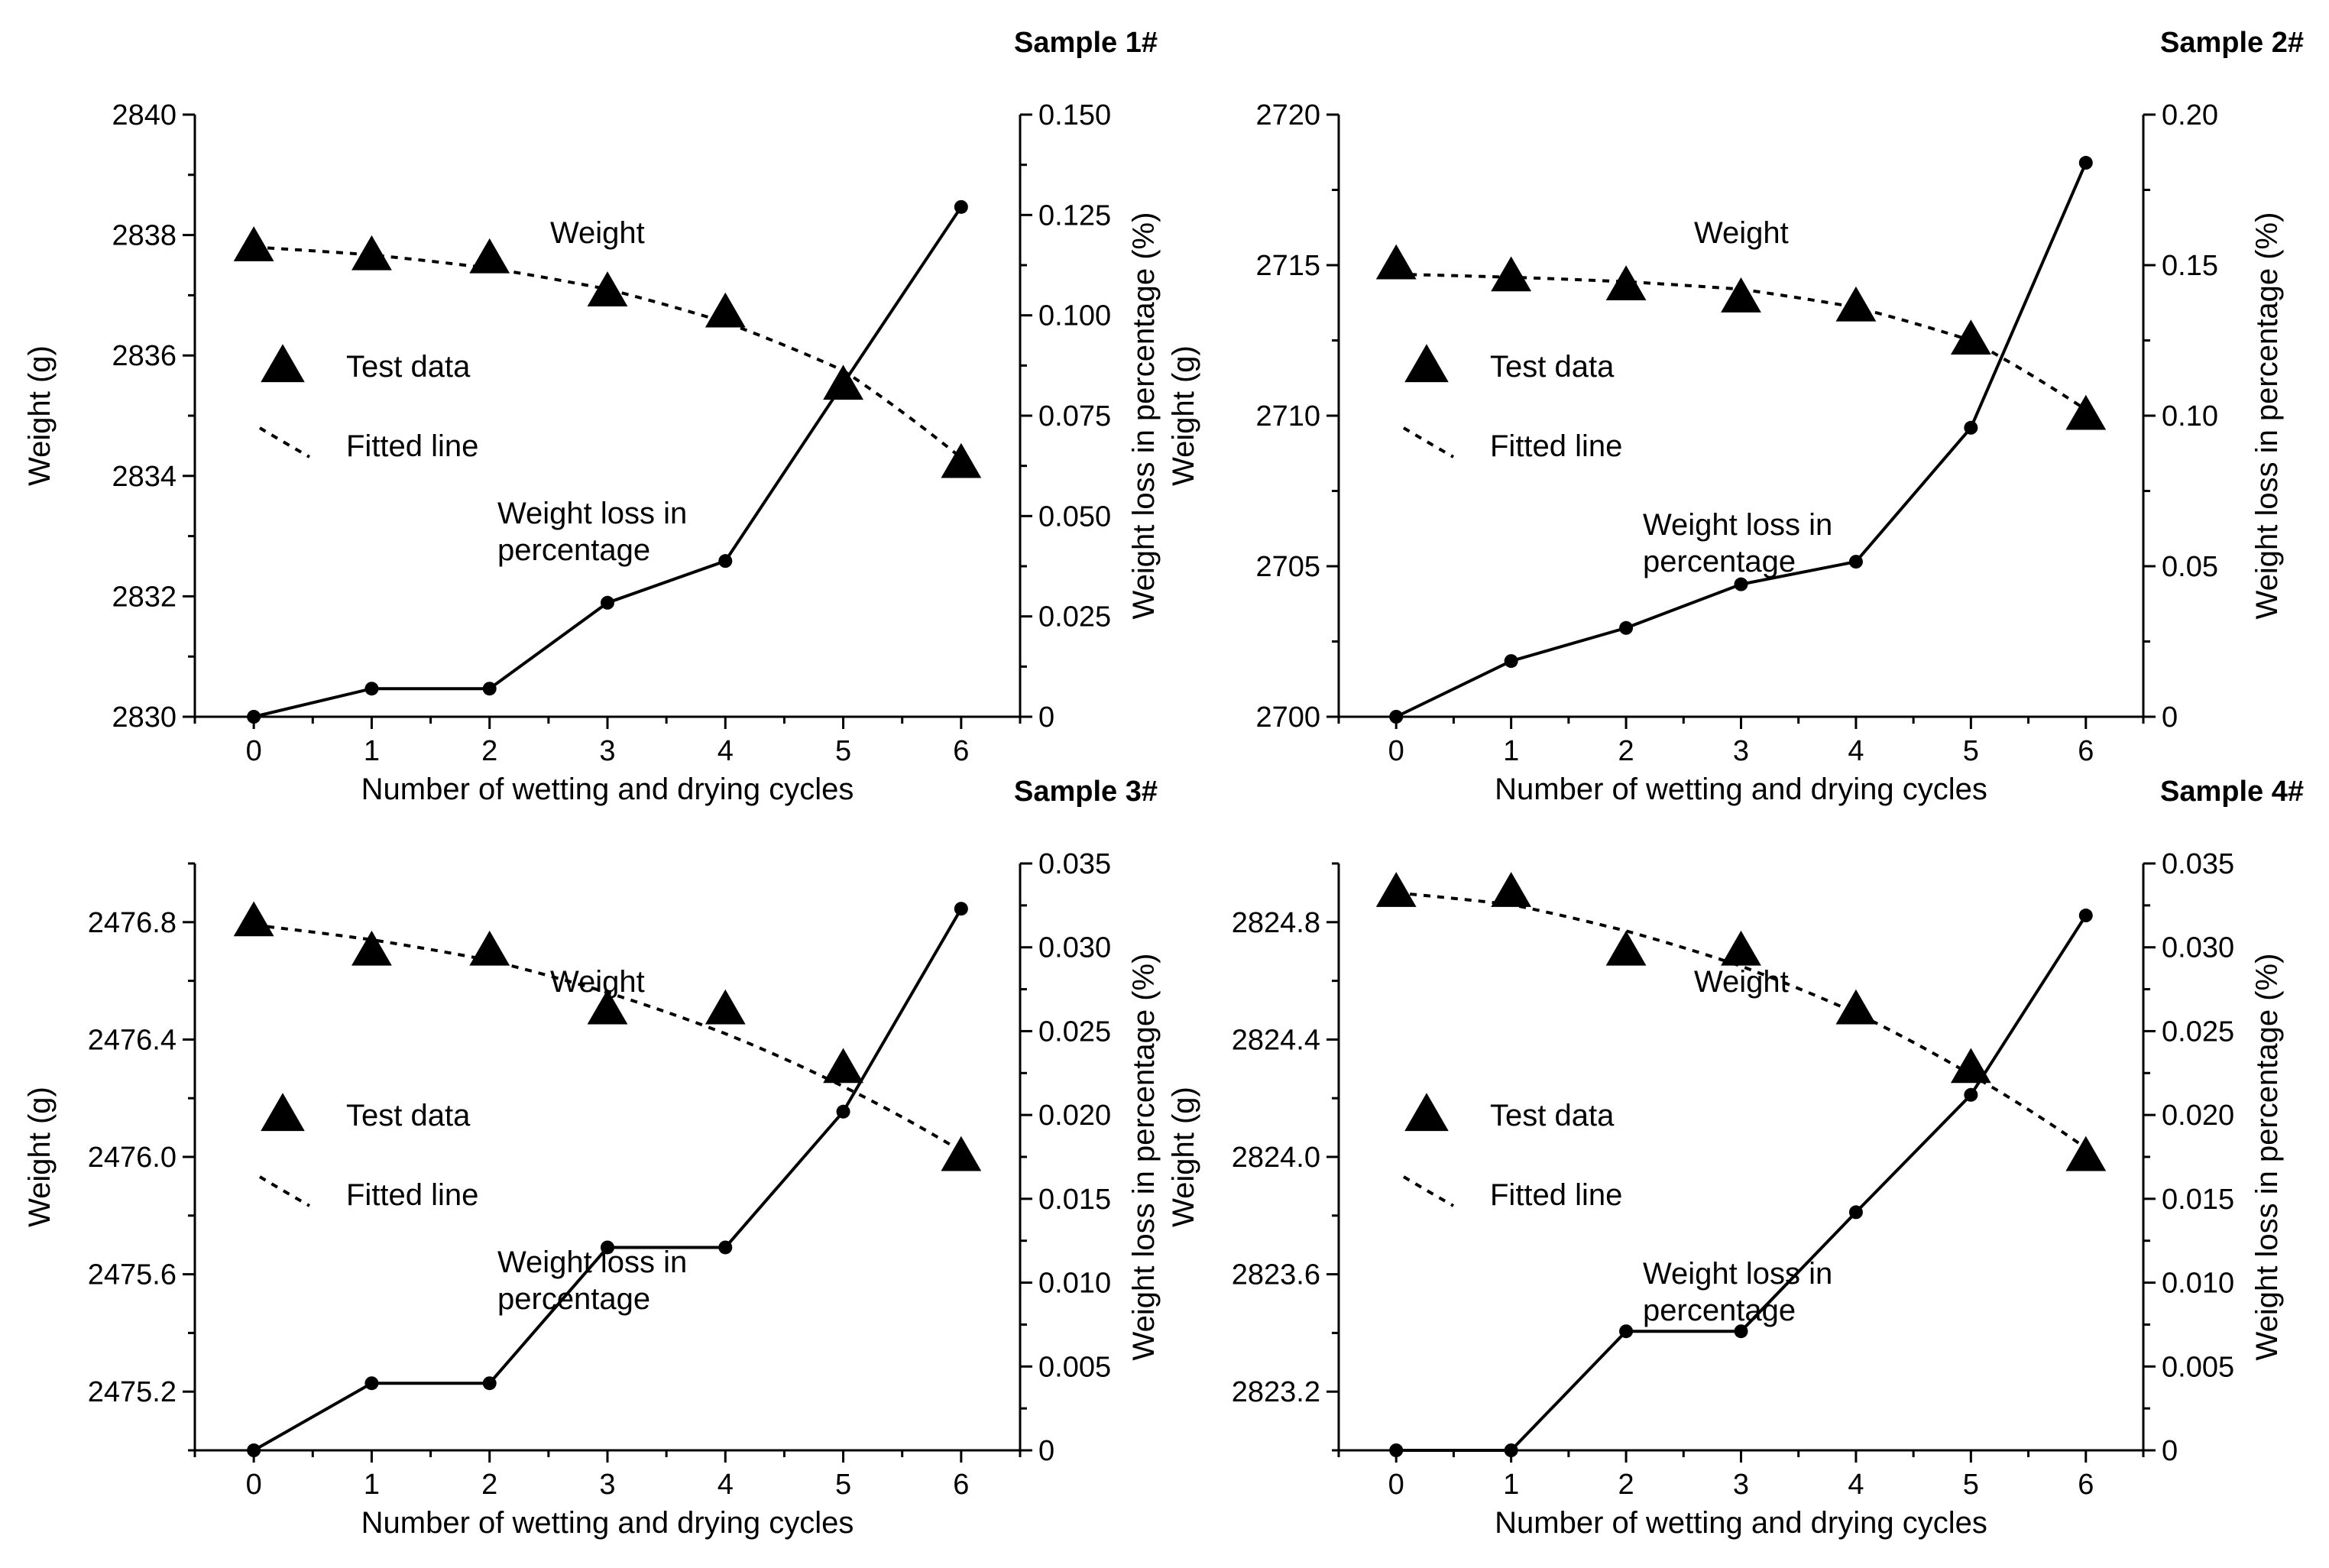  Describe the element at coordinates (726, 751) in the screenshot. I see `x-tick-label: 4` at that location.